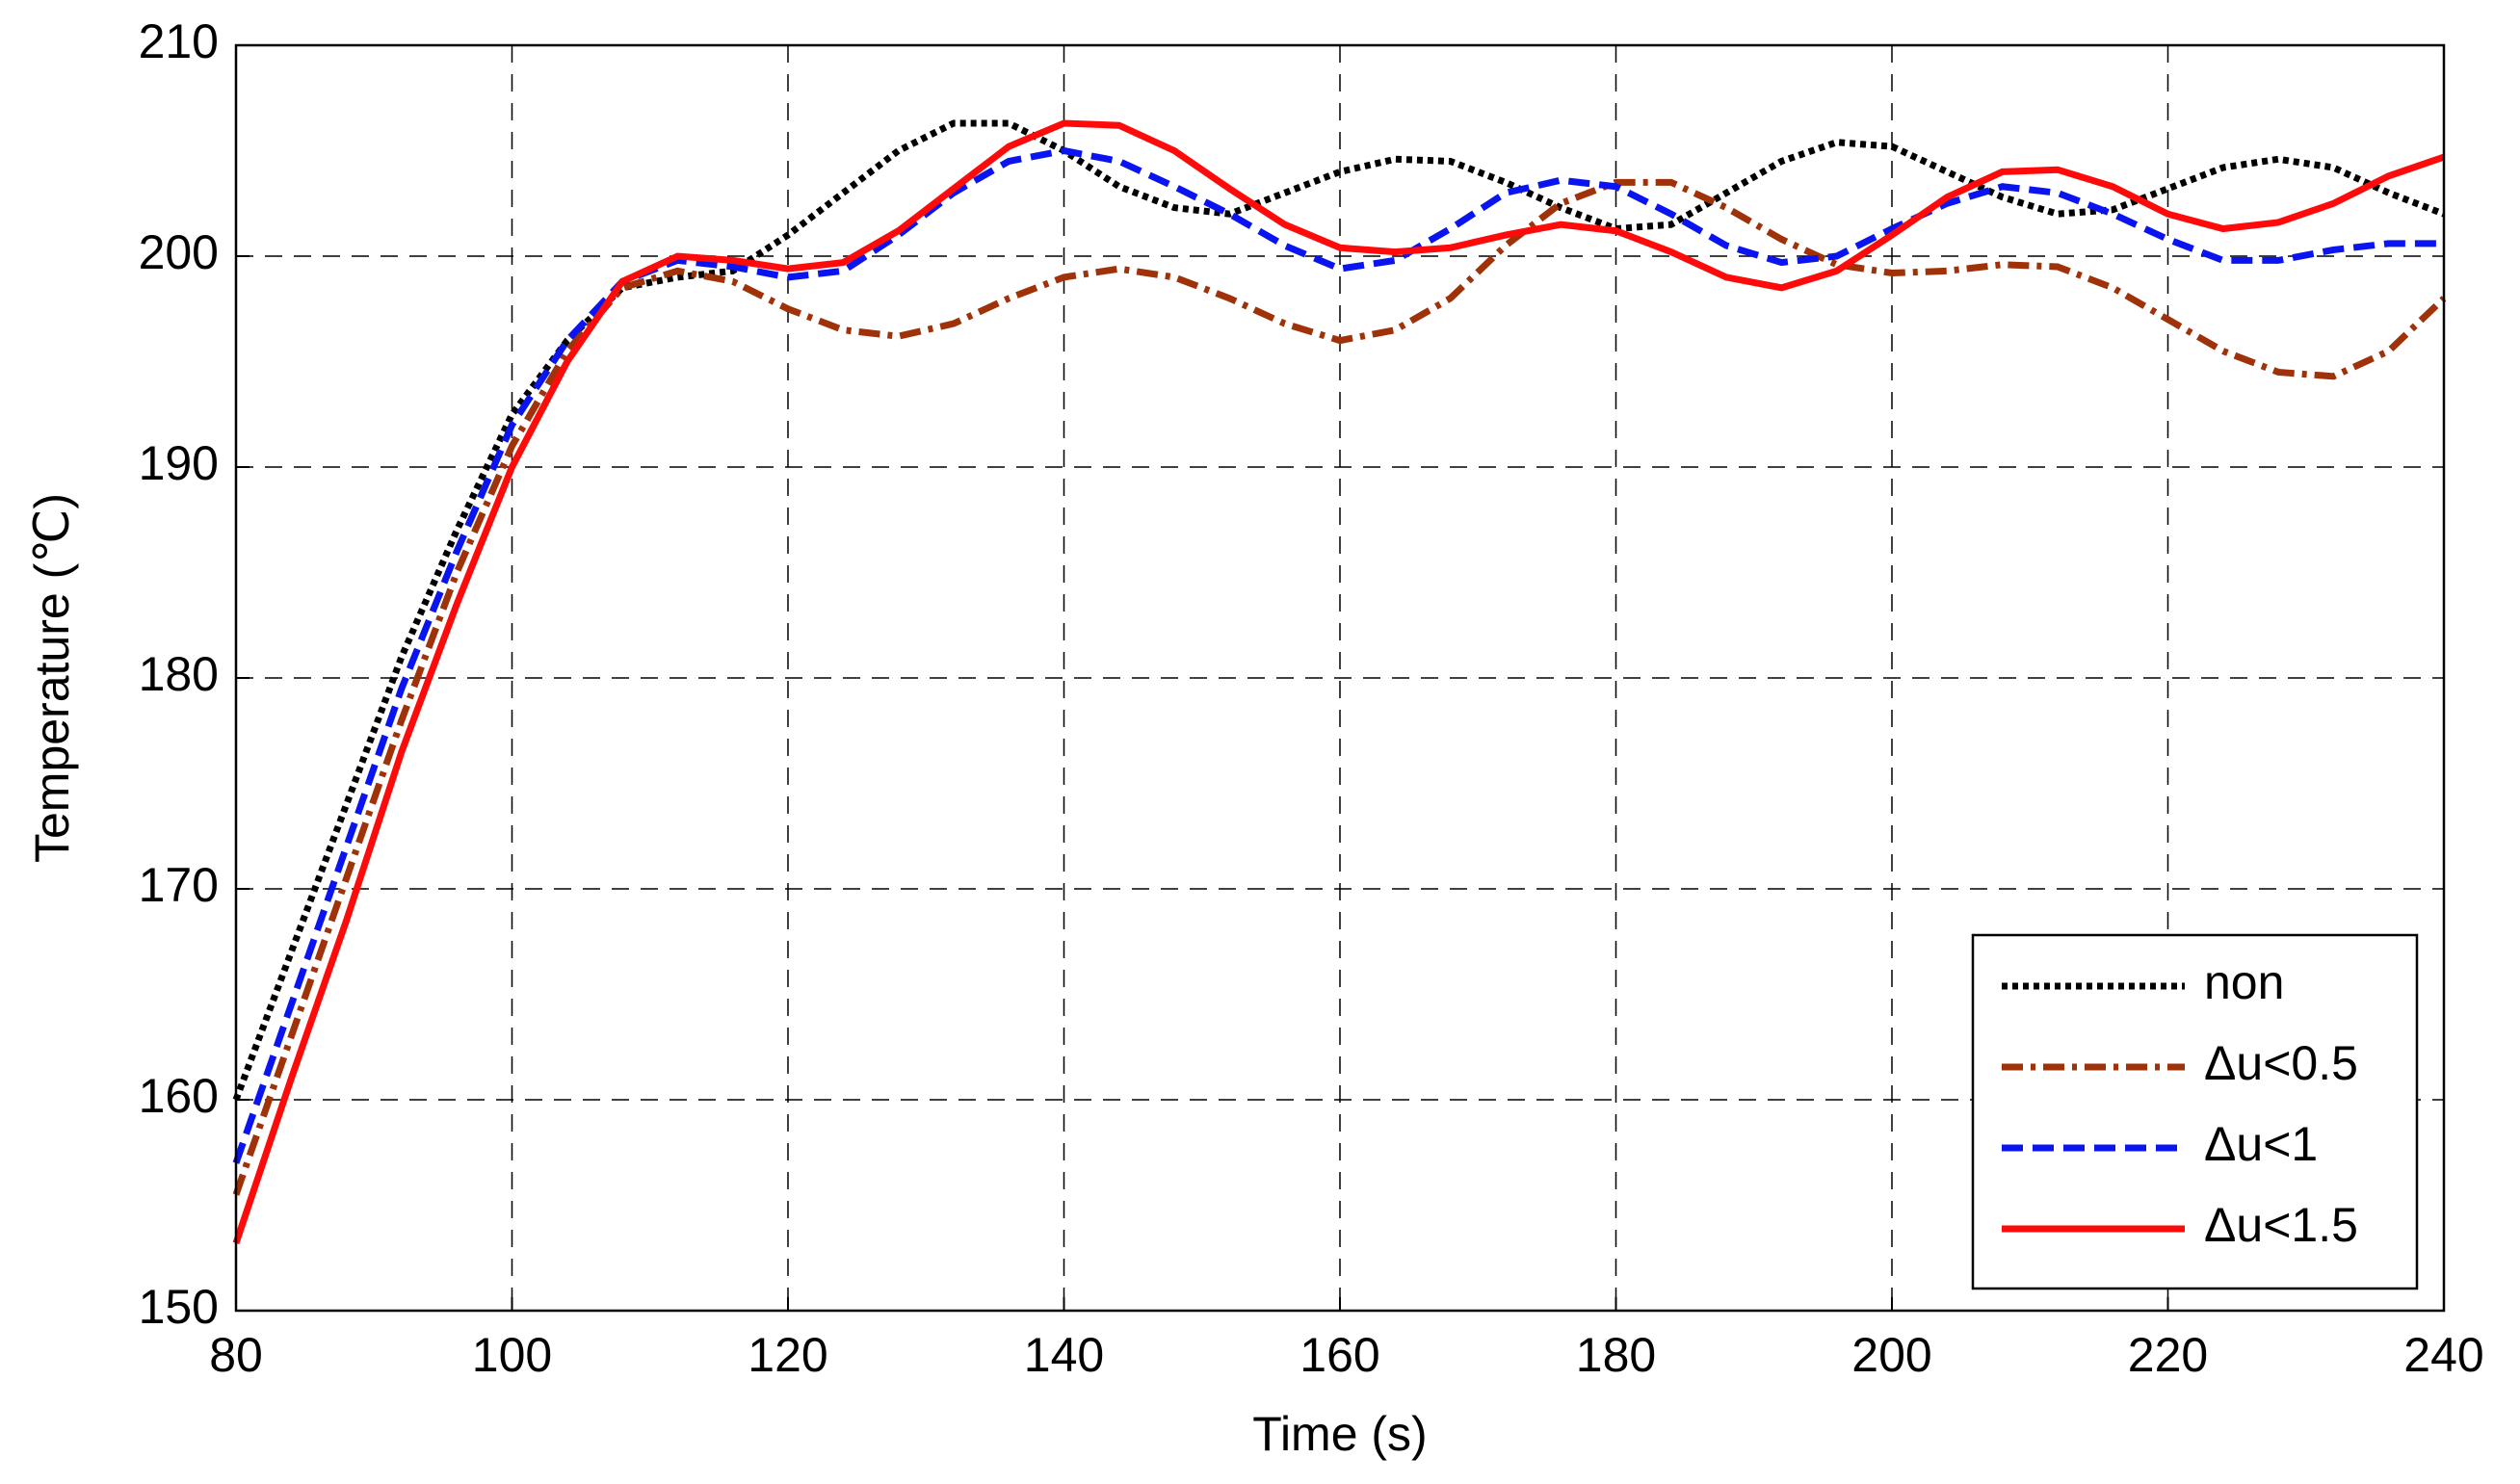 The width and height of the screenshot is (2520, 1484). What do you see at coordinates (2443, 1355) in the screenshot?
I see `x-tick-label: 240` at bounding box center [2443, 1355].